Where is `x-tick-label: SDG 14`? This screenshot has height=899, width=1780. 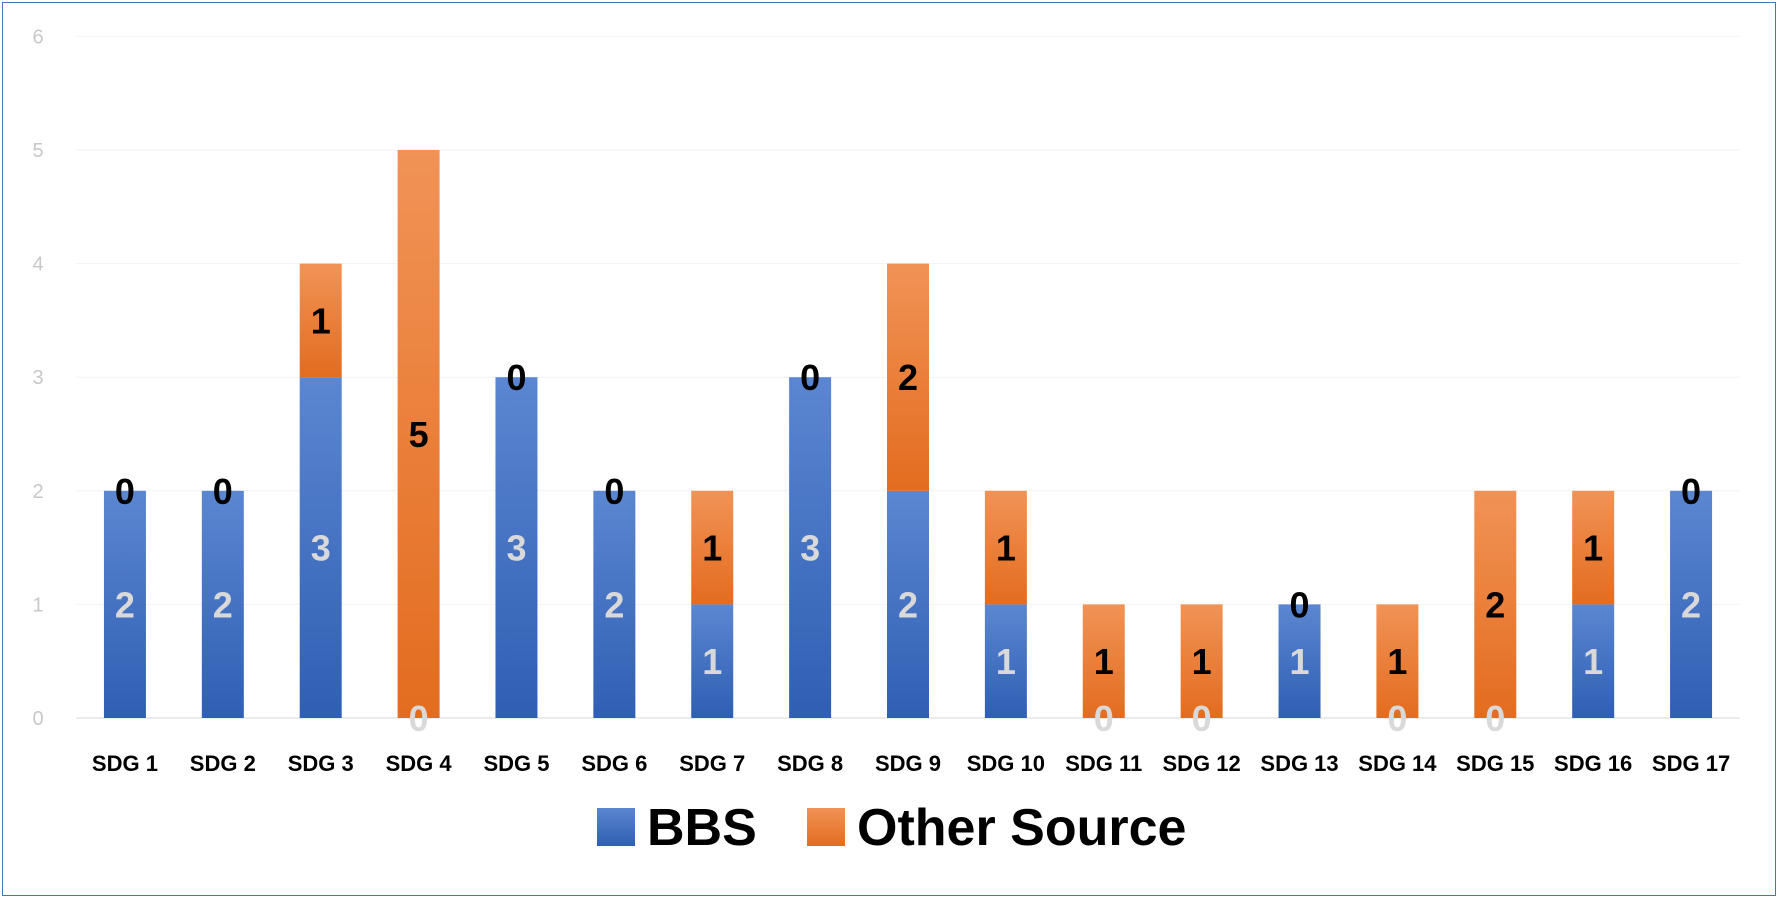 x-tick-label: SDG 14 is located at coordinates (1397, 763).